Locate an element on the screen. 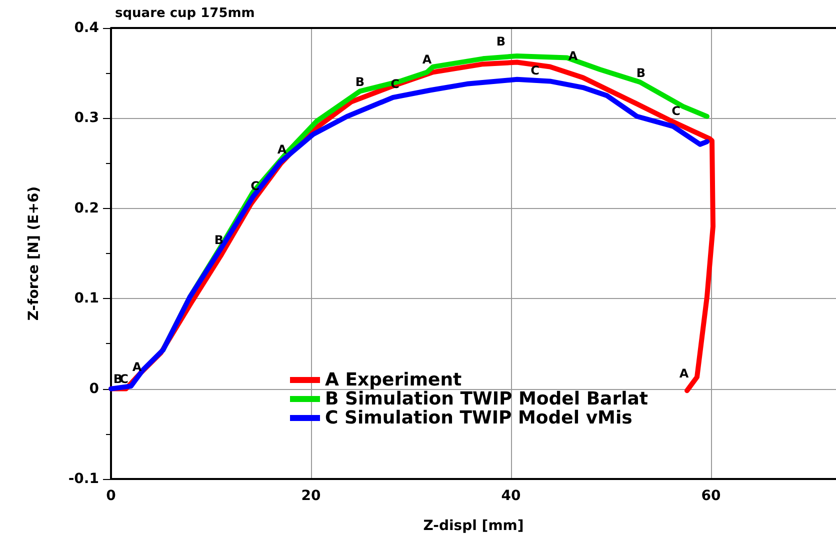 The image size is (836, 547). chart-title: square cup 175mm is located at coordinates (185, 13).